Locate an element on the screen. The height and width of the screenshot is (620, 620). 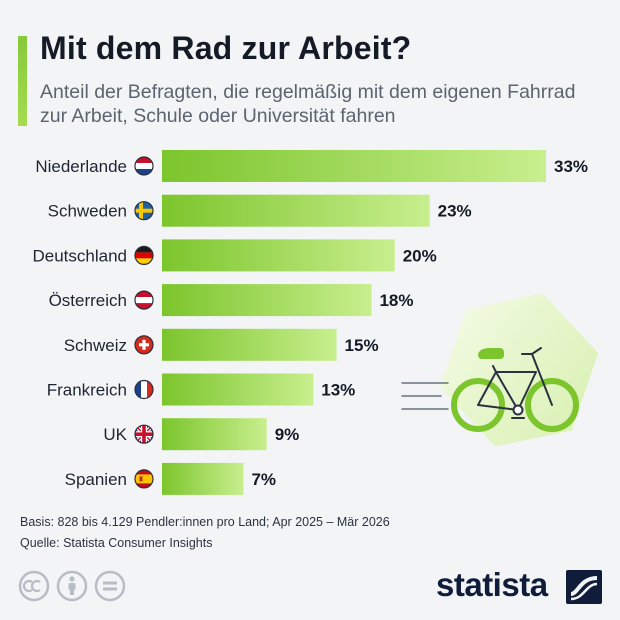
bar-row-3: Österreich 18% is located at coordinates (231, 300).